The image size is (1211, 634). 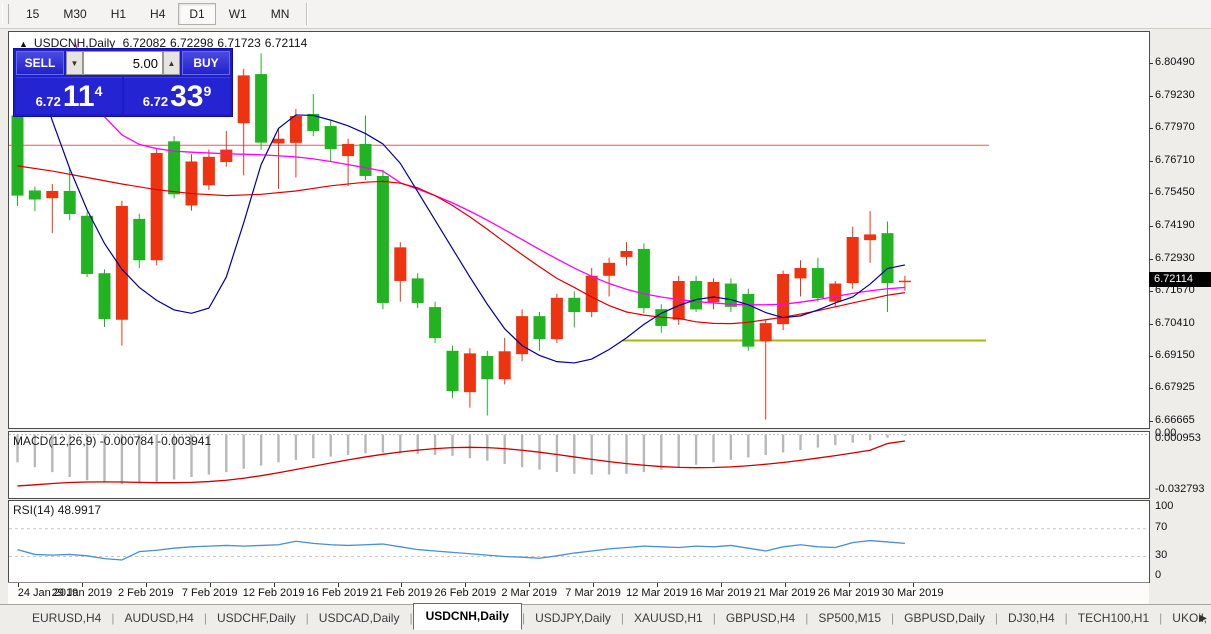 What do you see at coordinates (159, 617) in the screenshot?
I see `chart-tab-audusd-h4: AUDUSD,H4` at bounding box center [159, 617].